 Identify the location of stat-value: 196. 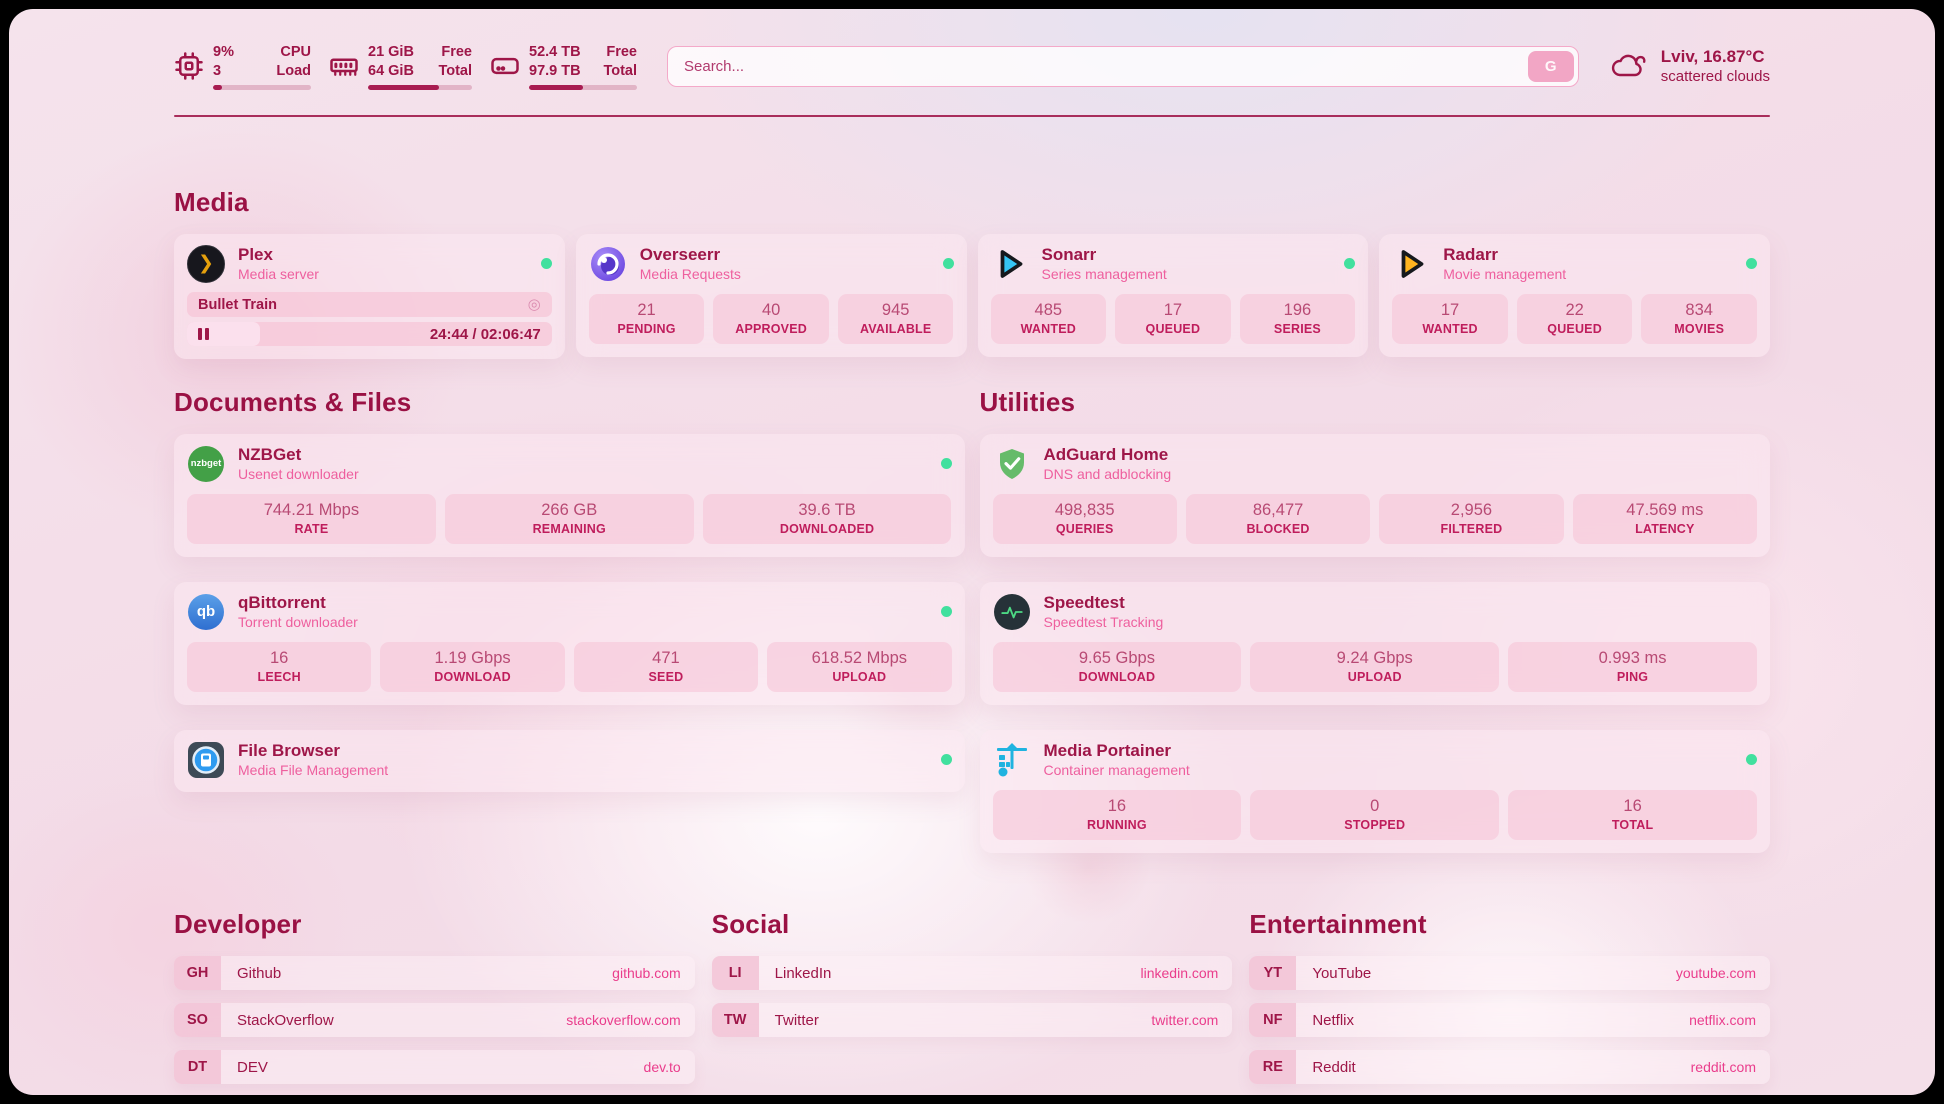
(1297, 310).